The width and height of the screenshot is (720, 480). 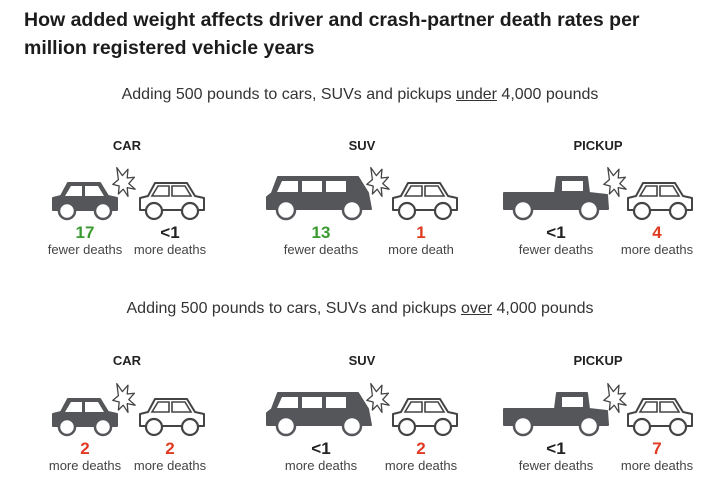 I want to click on partner-caption: more death, so click(x=421, y=249).